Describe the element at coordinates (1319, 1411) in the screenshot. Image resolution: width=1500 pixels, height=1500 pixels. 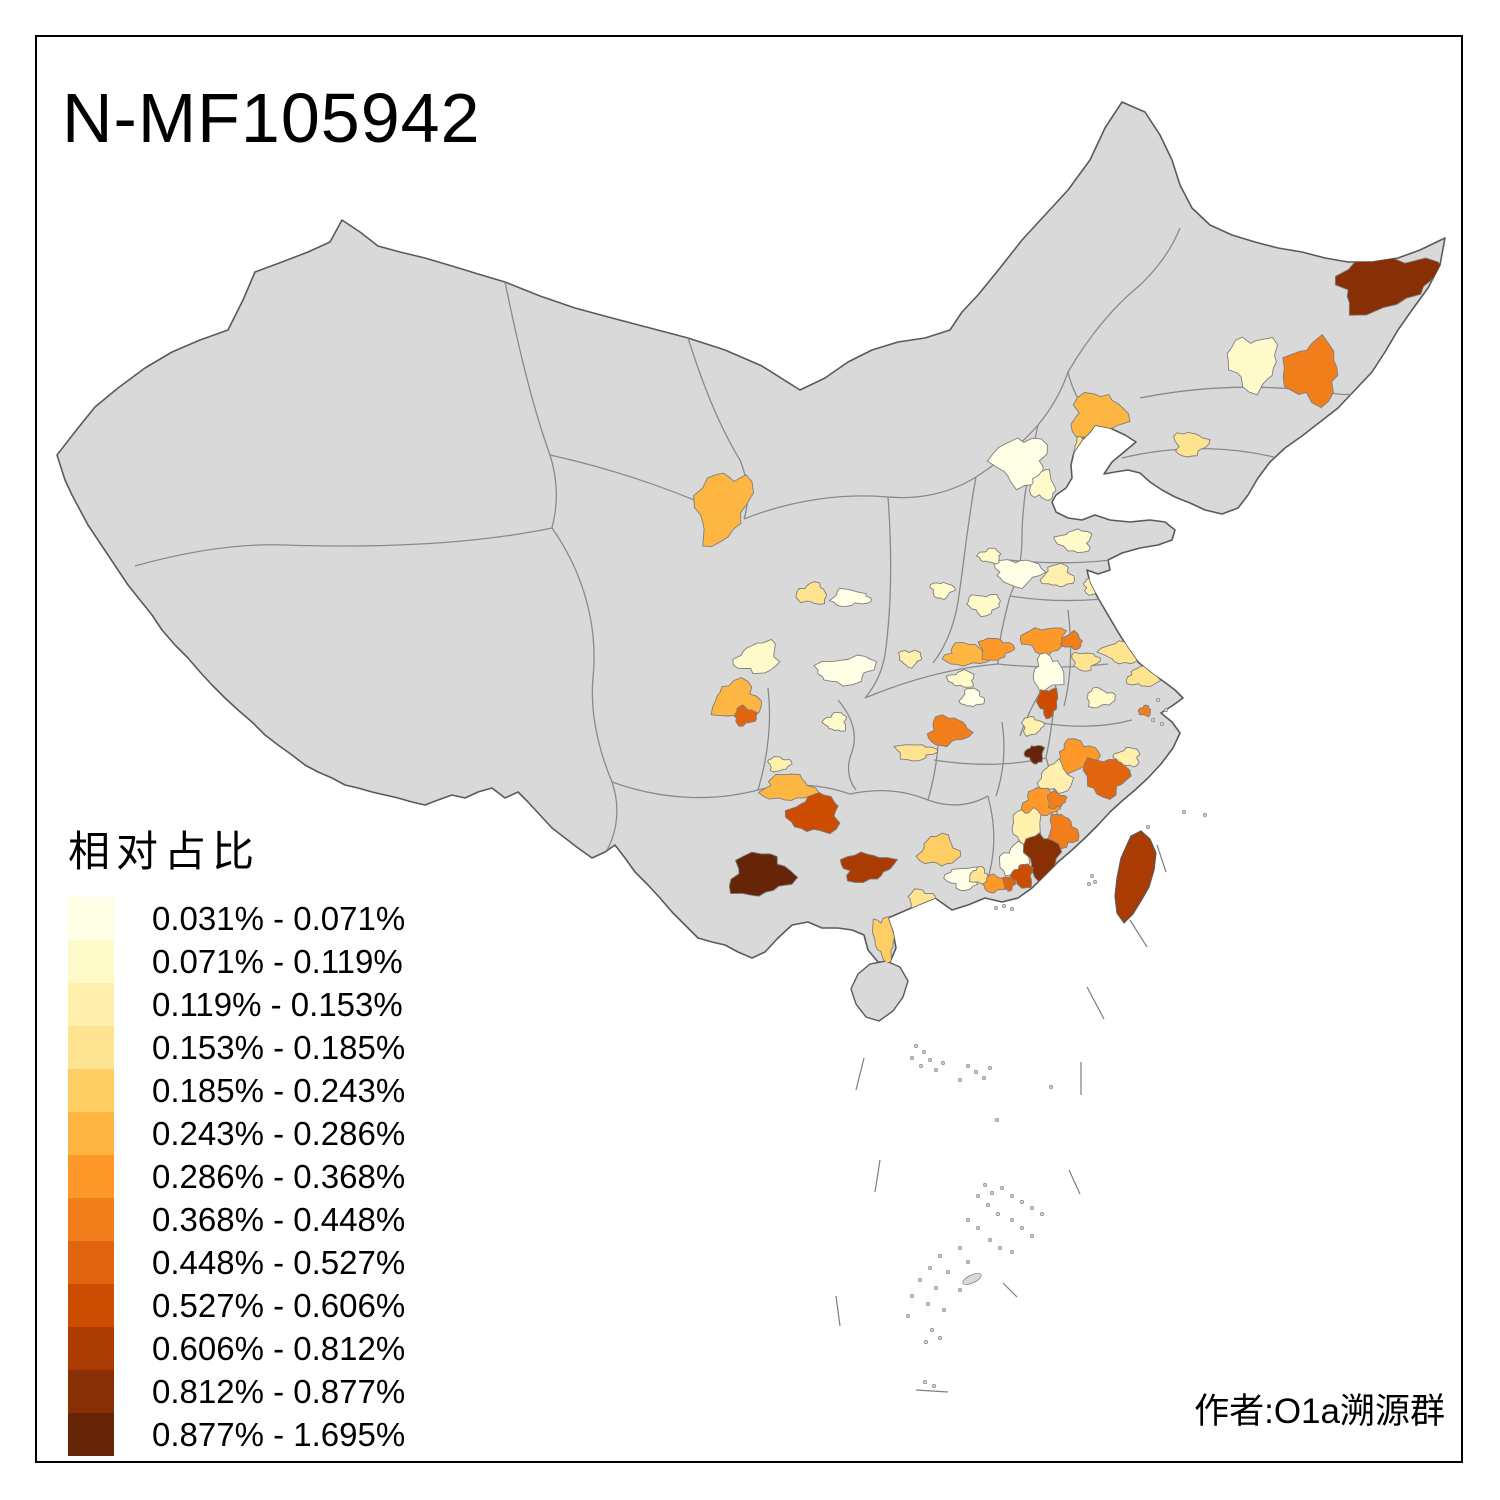
I see `author-credit: 作者:O1a溯源群` at that location.